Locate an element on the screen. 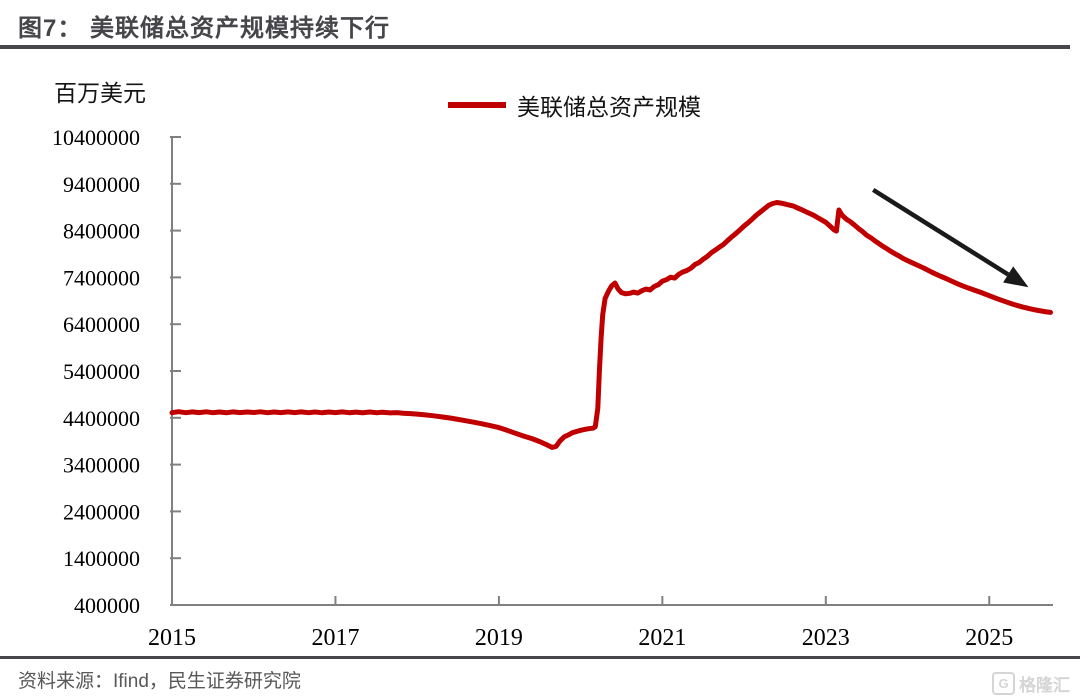 Image resolution: width=1080 pixels, height=700 pixels. trend-arrow-head is located at coordinates (1016, 277).